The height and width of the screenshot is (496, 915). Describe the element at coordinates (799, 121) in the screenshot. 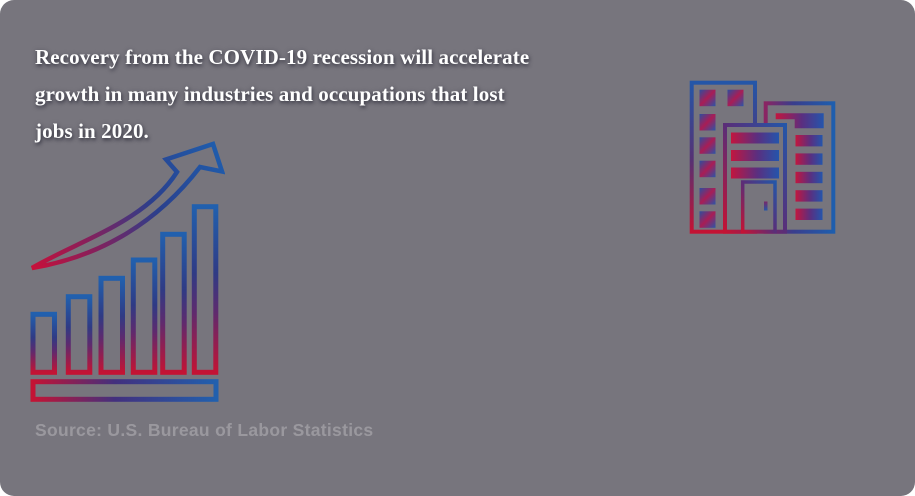

I see `right-building-top-stripe` at that location.